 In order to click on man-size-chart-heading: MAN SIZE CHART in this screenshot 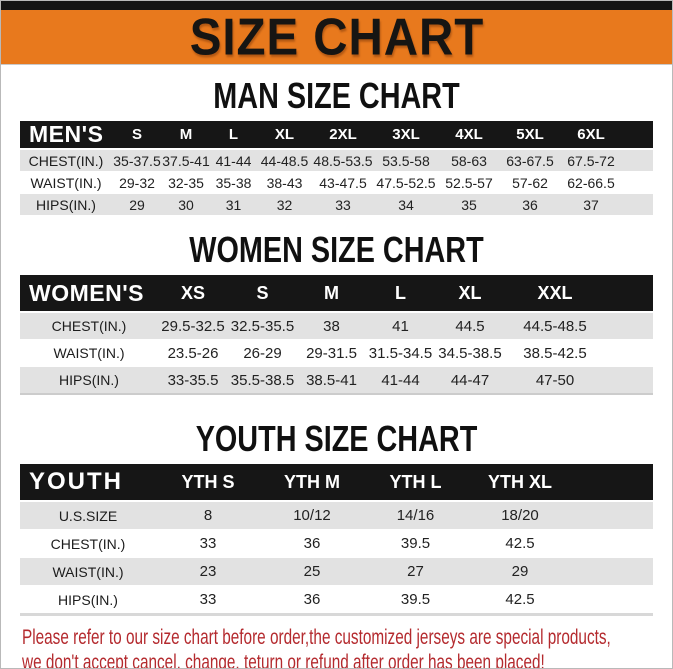, I will do `click(336, 95)`.